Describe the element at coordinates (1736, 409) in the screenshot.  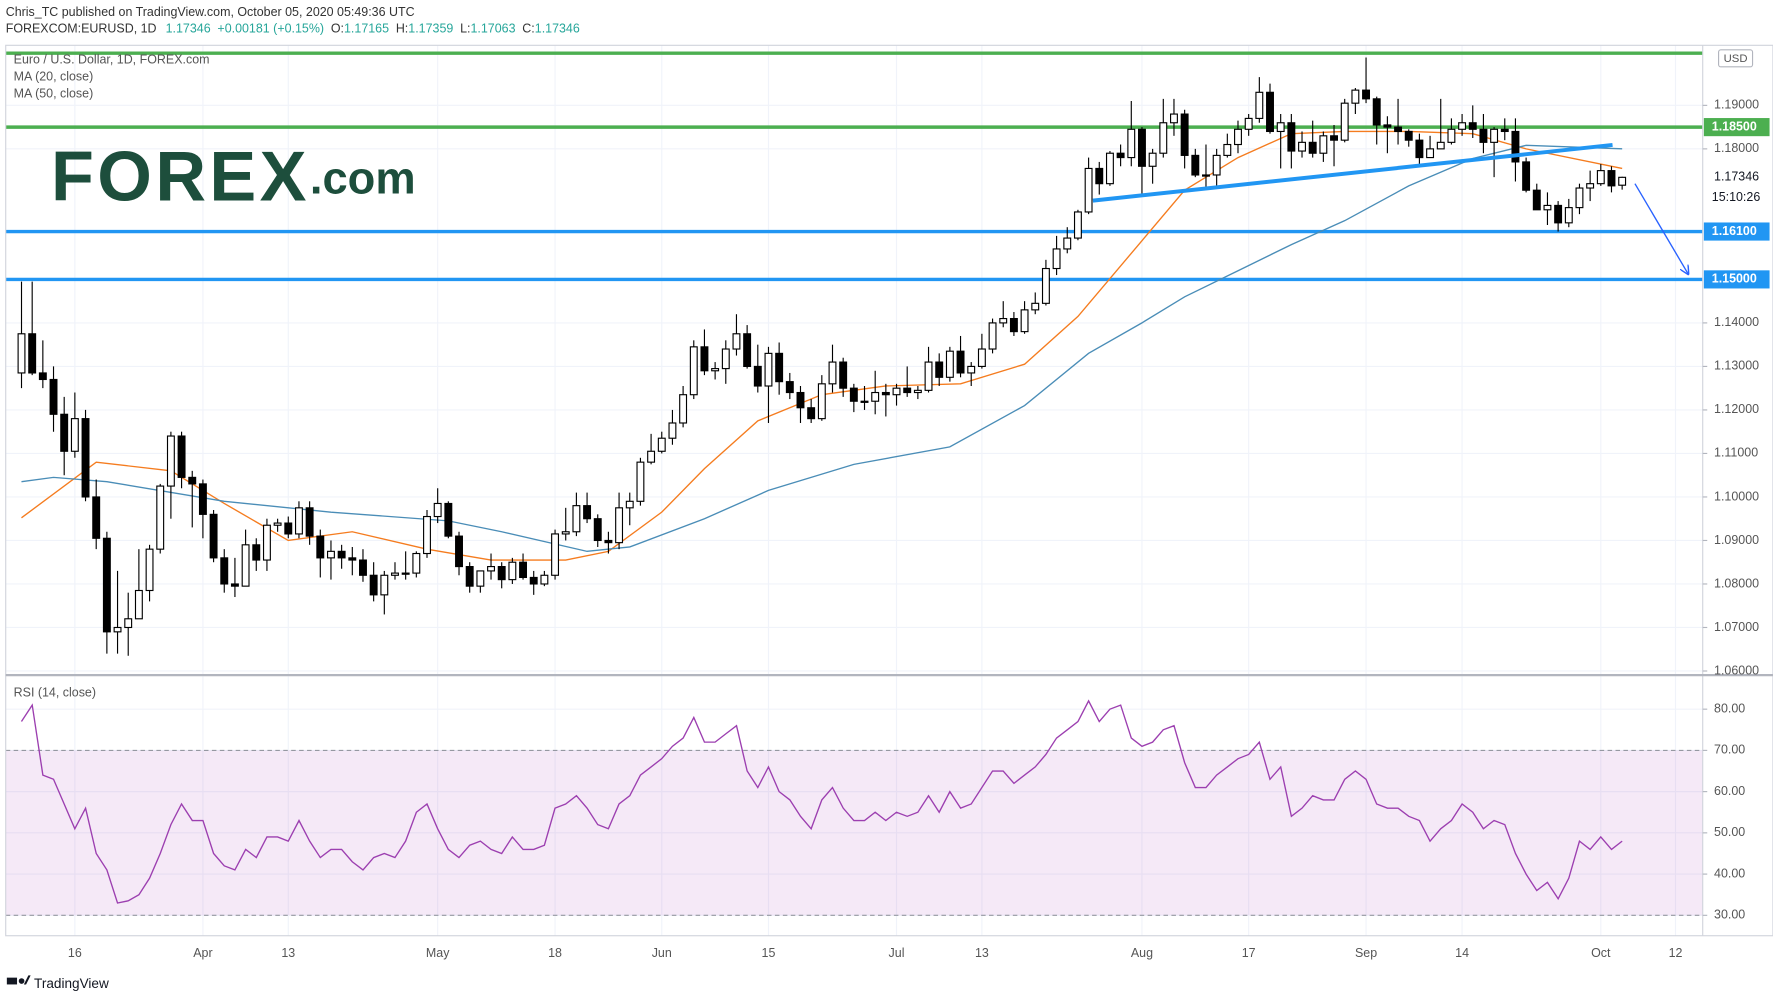
I see `y-tick-label: 1.12000` at that location.